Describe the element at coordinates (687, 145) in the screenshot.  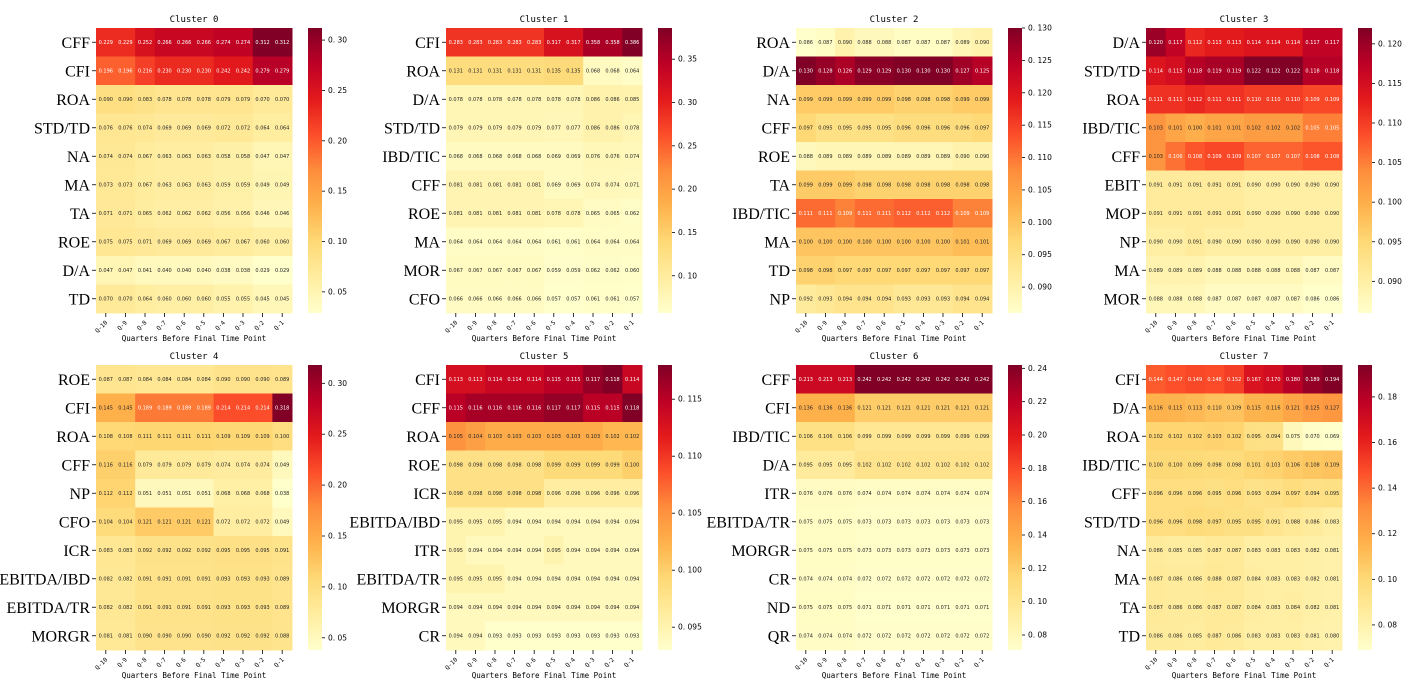
I see `colorbar-tick-label: 0. 25` at that location.